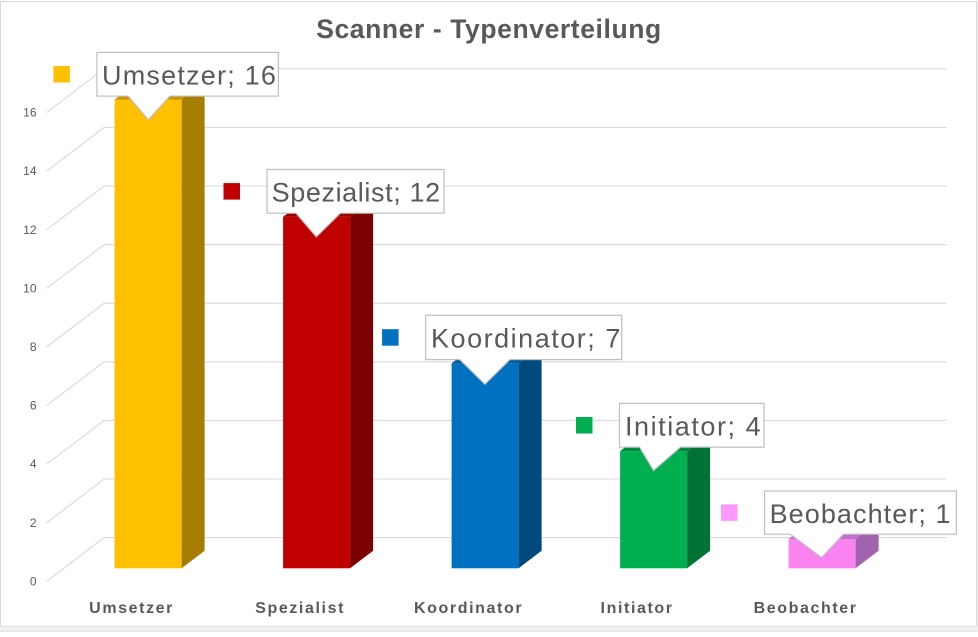  What do you see at coordinates (30, 113) in the screenshot?
I see `svg-text: 16` at bounding box center [30, 113].